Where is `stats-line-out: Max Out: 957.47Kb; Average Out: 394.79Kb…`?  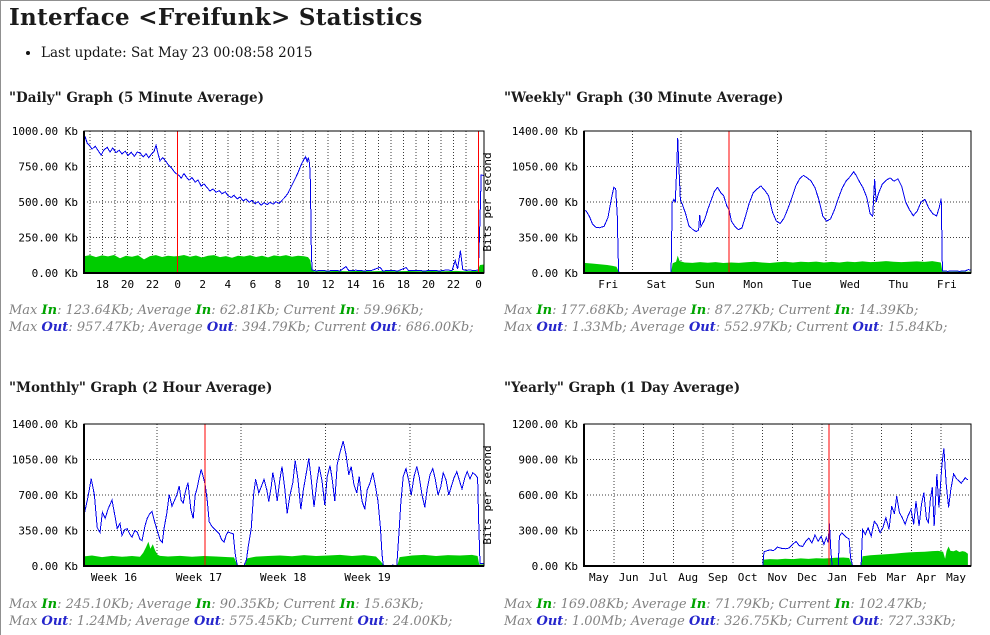 stats-line-out: Max Out: 957.47Kb; Average Out: 394.79Kb… is located at coordinates (241, 327).